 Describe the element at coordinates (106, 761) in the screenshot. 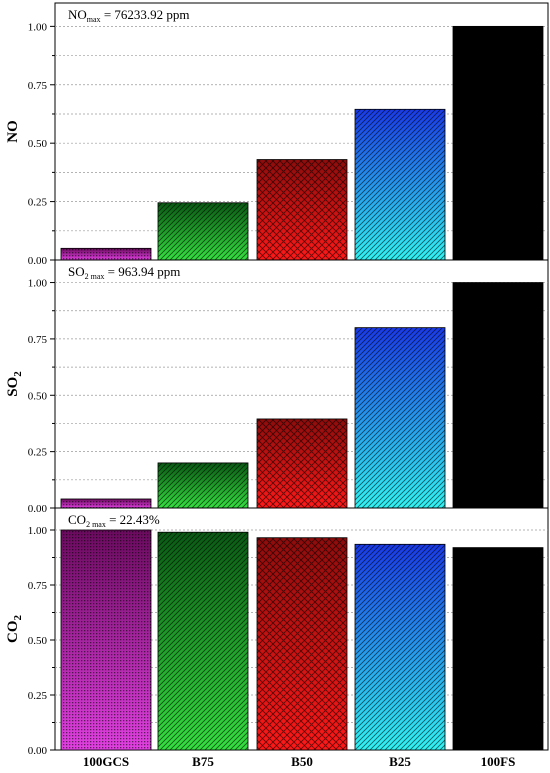

I see `x-tick-label: 100GCS` at that location.